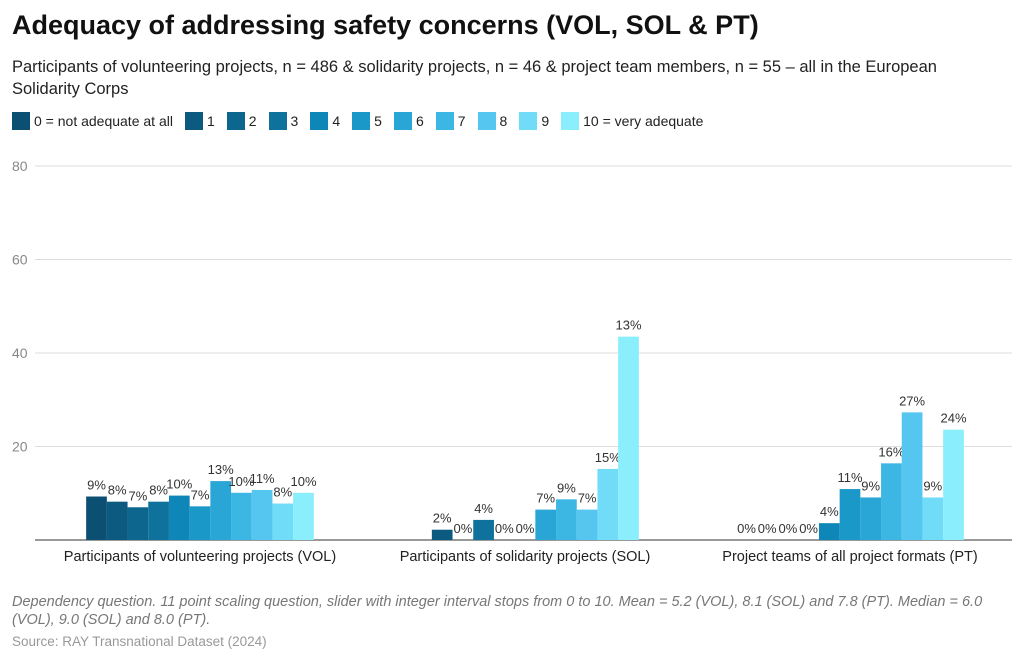 This screenshot has width=1024, height=664. Describe the element at coordinates (378, 121) in the screenshot. I see `legend-label: 5` at that location.